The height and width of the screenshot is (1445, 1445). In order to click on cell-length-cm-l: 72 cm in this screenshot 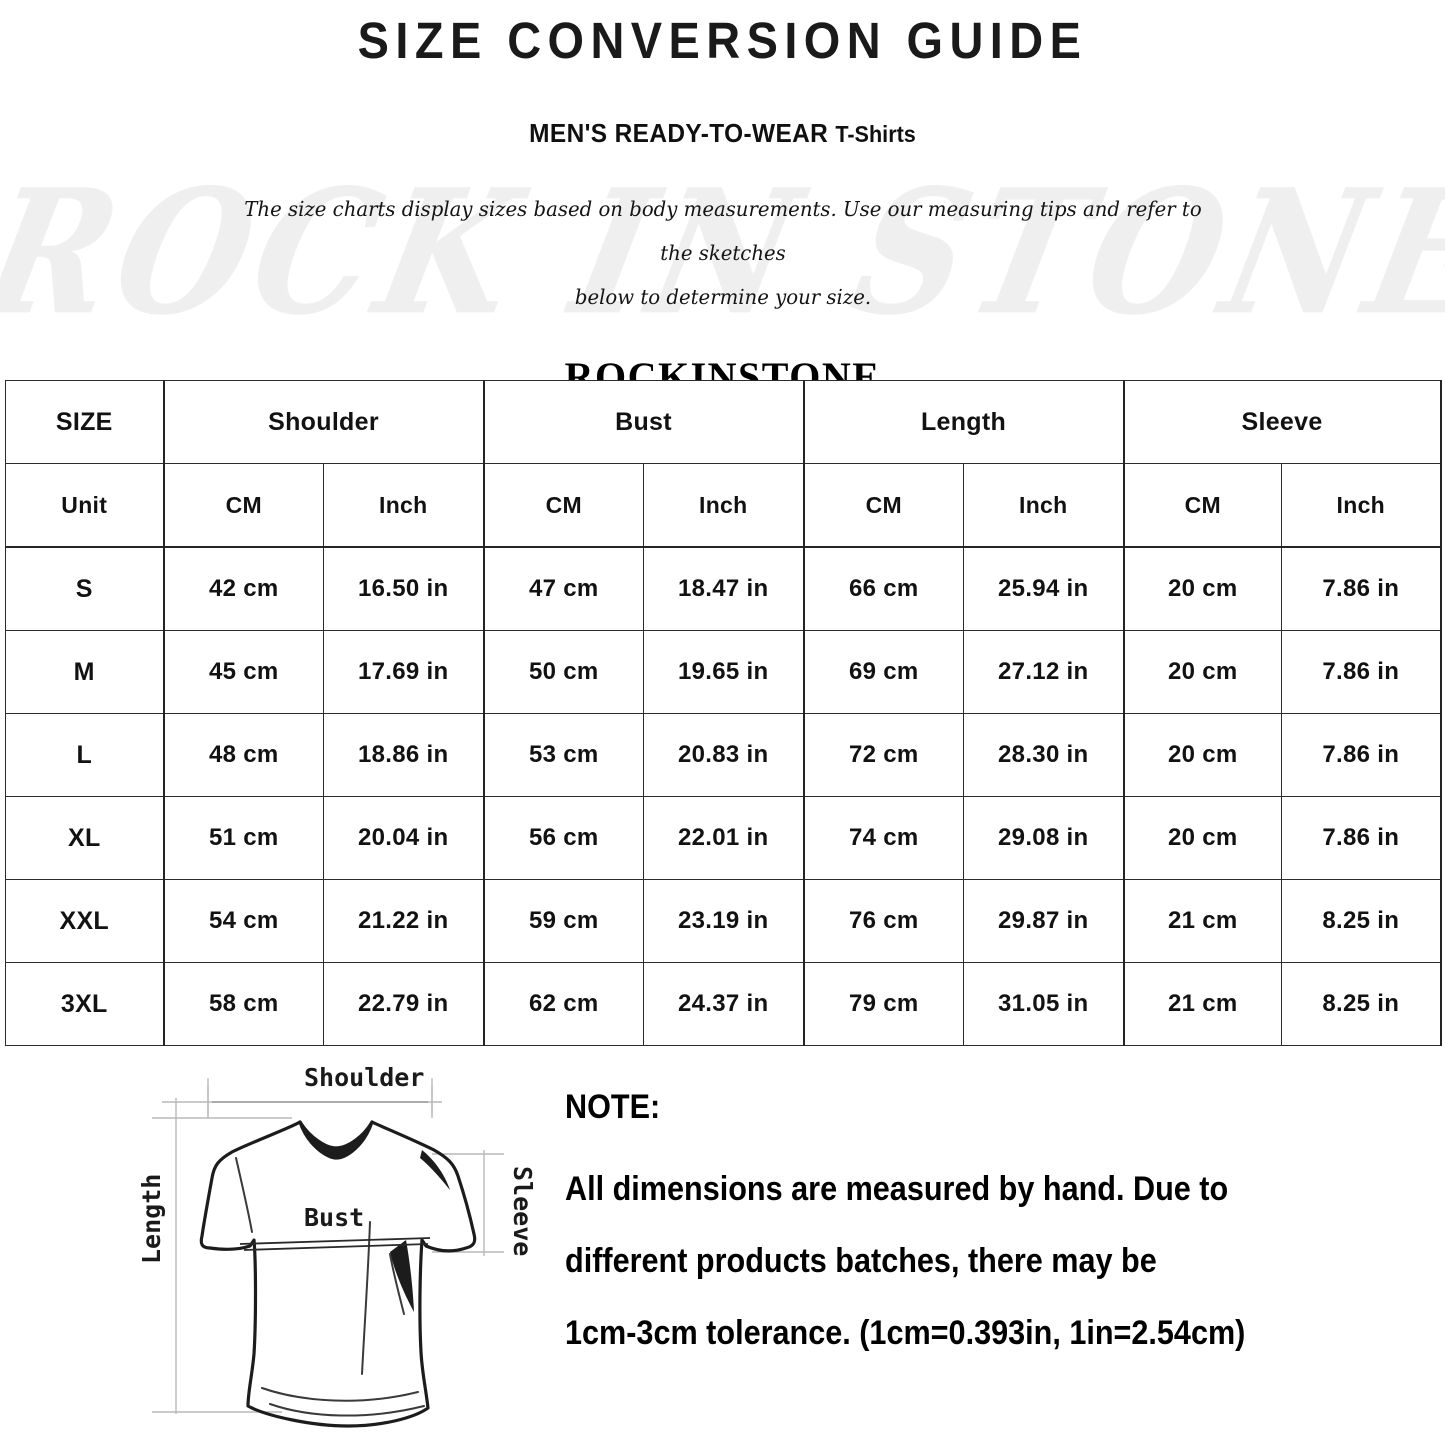, I will do `click(883, 755)`.